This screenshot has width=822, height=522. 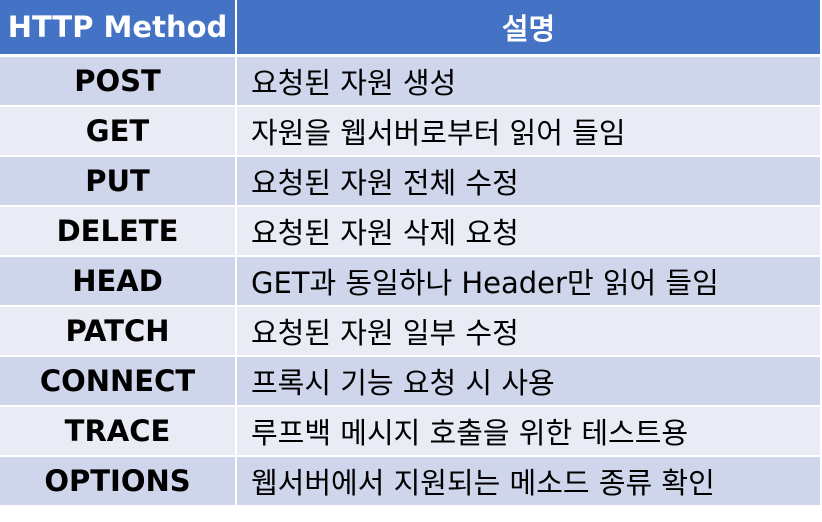 I want to click on method-cell: DELETE, so click(x=118, y=231).